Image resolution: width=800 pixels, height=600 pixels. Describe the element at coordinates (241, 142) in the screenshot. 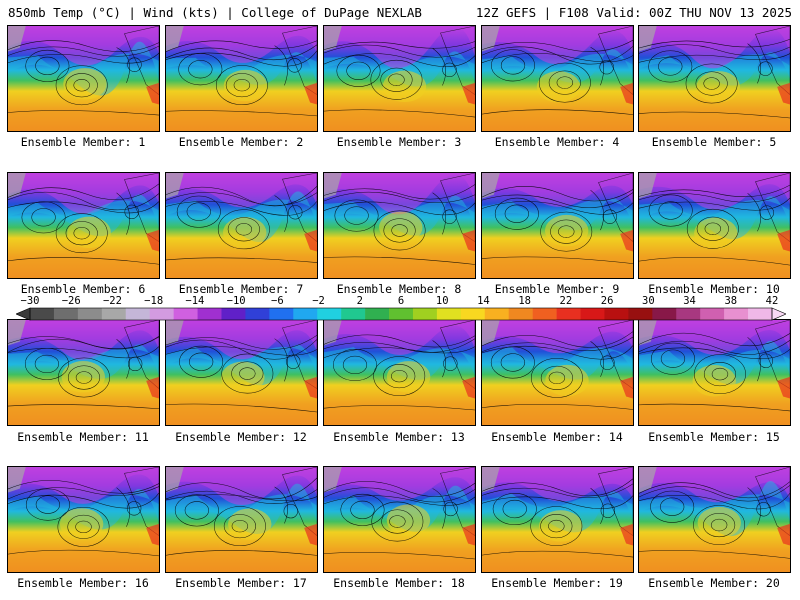

I see `ensemble-member-label: Ensemble Member: 2` at that location.